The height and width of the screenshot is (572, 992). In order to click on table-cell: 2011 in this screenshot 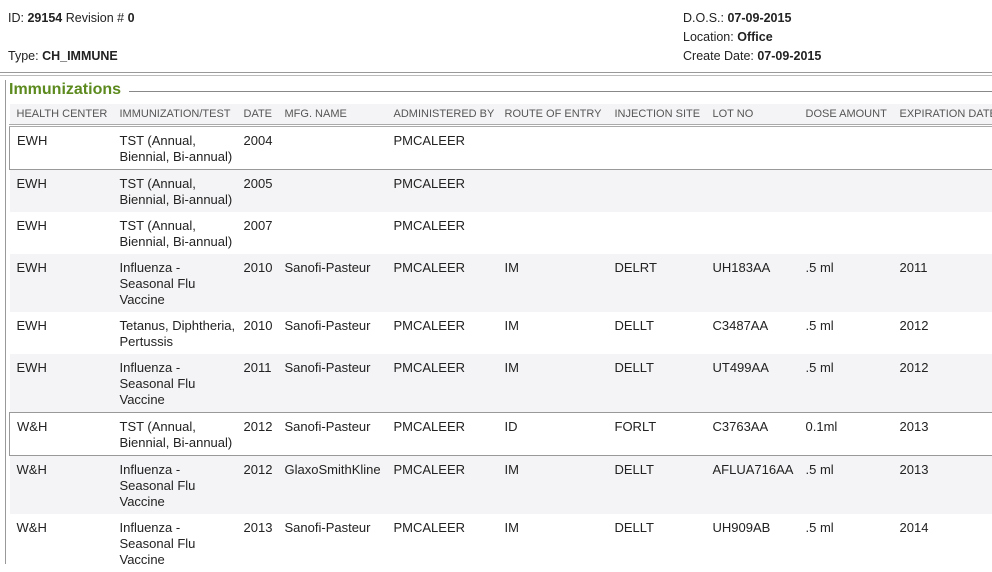, I will do `click(942, 283)`.